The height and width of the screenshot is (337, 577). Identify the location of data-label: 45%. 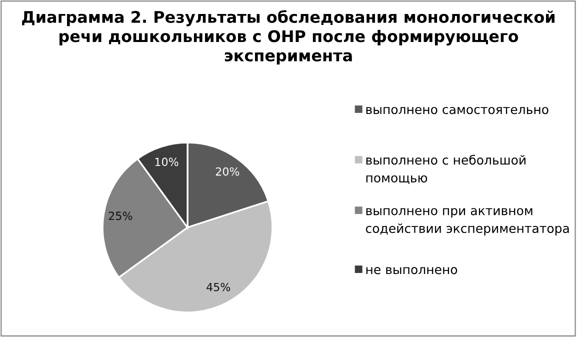
(218, 287).